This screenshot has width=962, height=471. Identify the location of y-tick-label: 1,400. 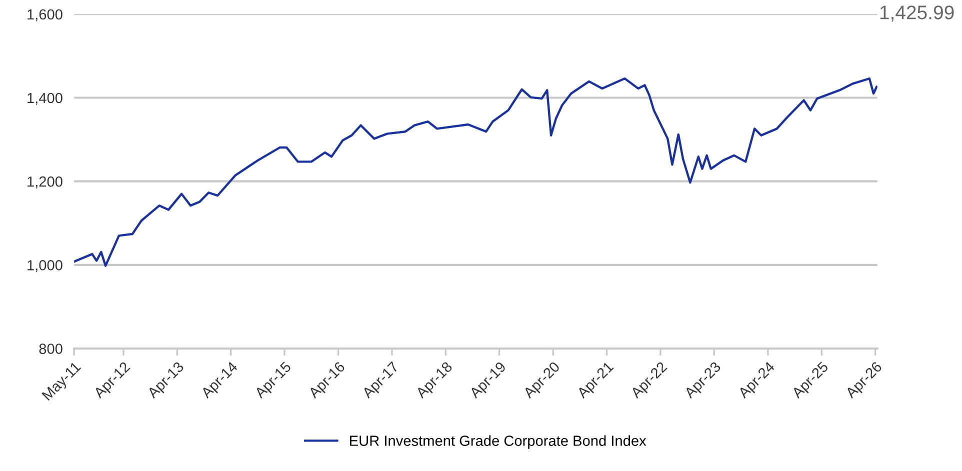
(45, 98).